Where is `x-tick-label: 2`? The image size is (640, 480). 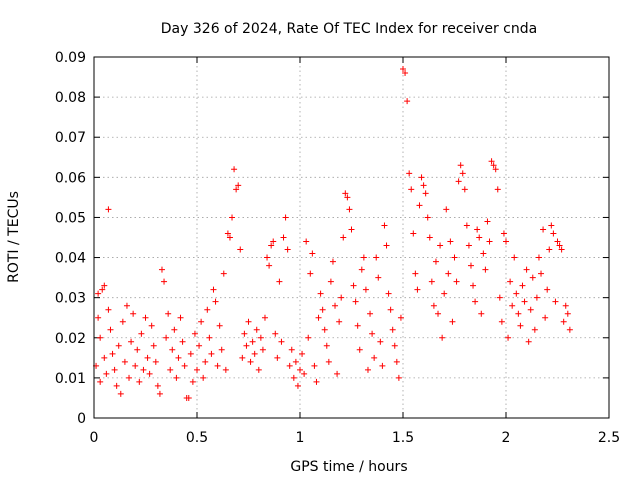 x-tick-label: 2 is located at coordinates (506, 438).